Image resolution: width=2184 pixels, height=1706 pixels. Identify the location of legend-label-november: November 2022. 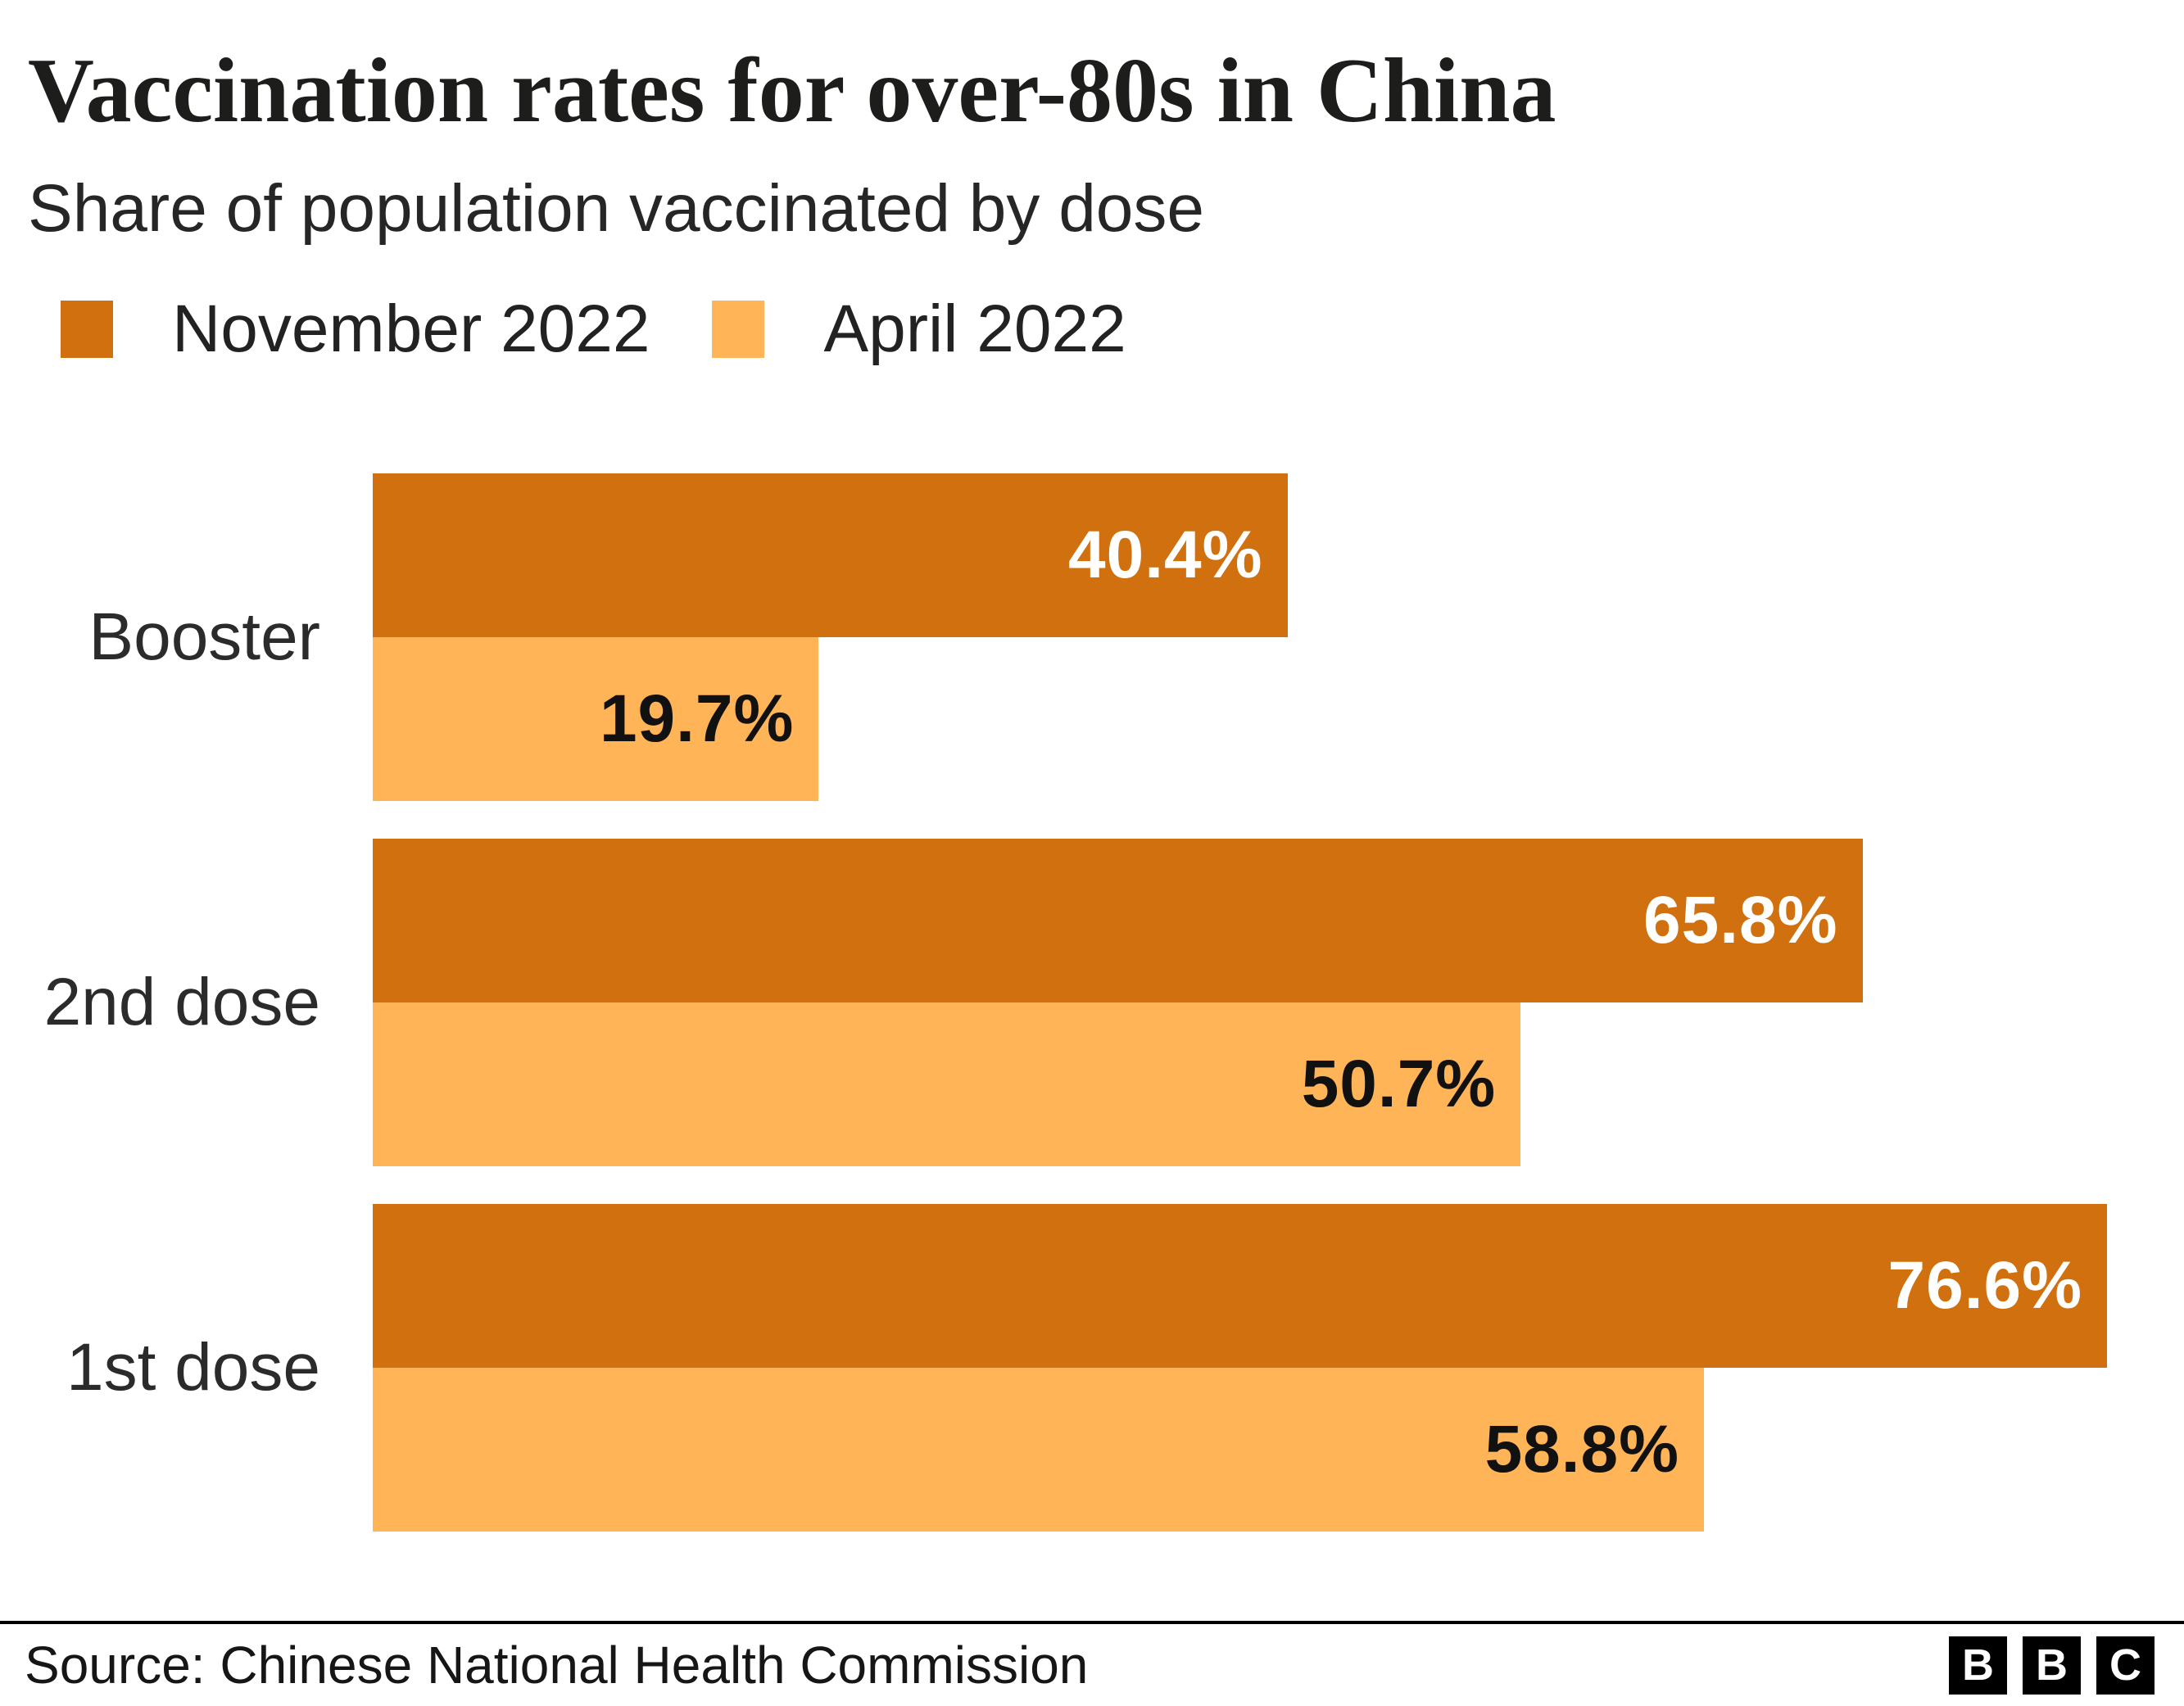
(411, 328).